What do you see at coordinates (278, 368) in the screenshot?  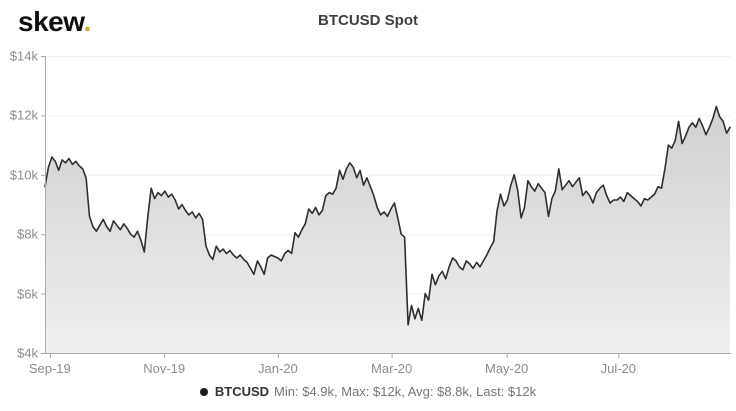 I see `x-axis-label: Jan-20` at bounding box center [278, 368].